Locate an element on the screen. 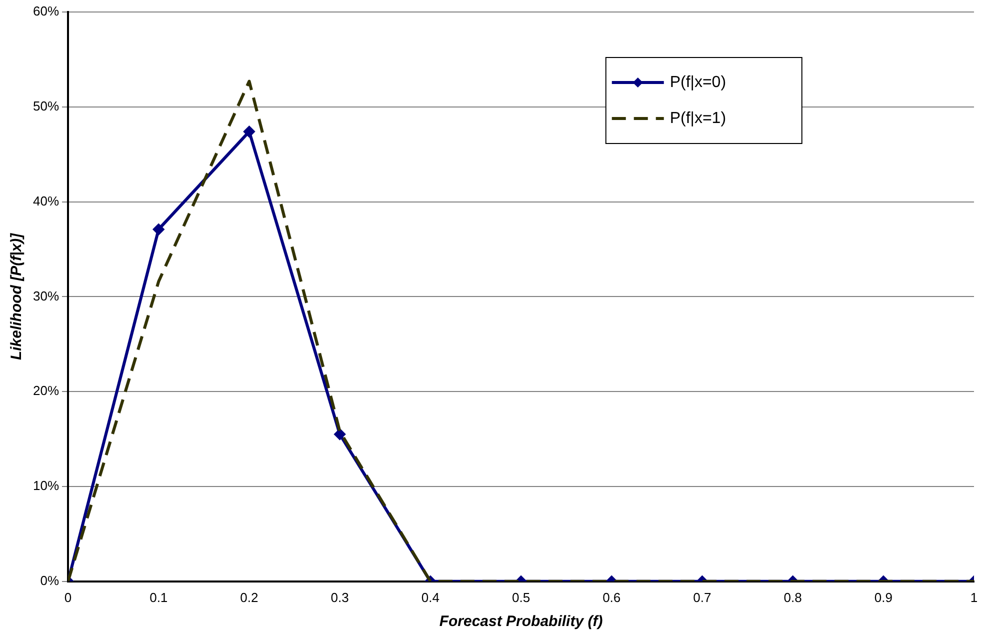  x-tick-label: 0 is located at coordinates (68, 597).